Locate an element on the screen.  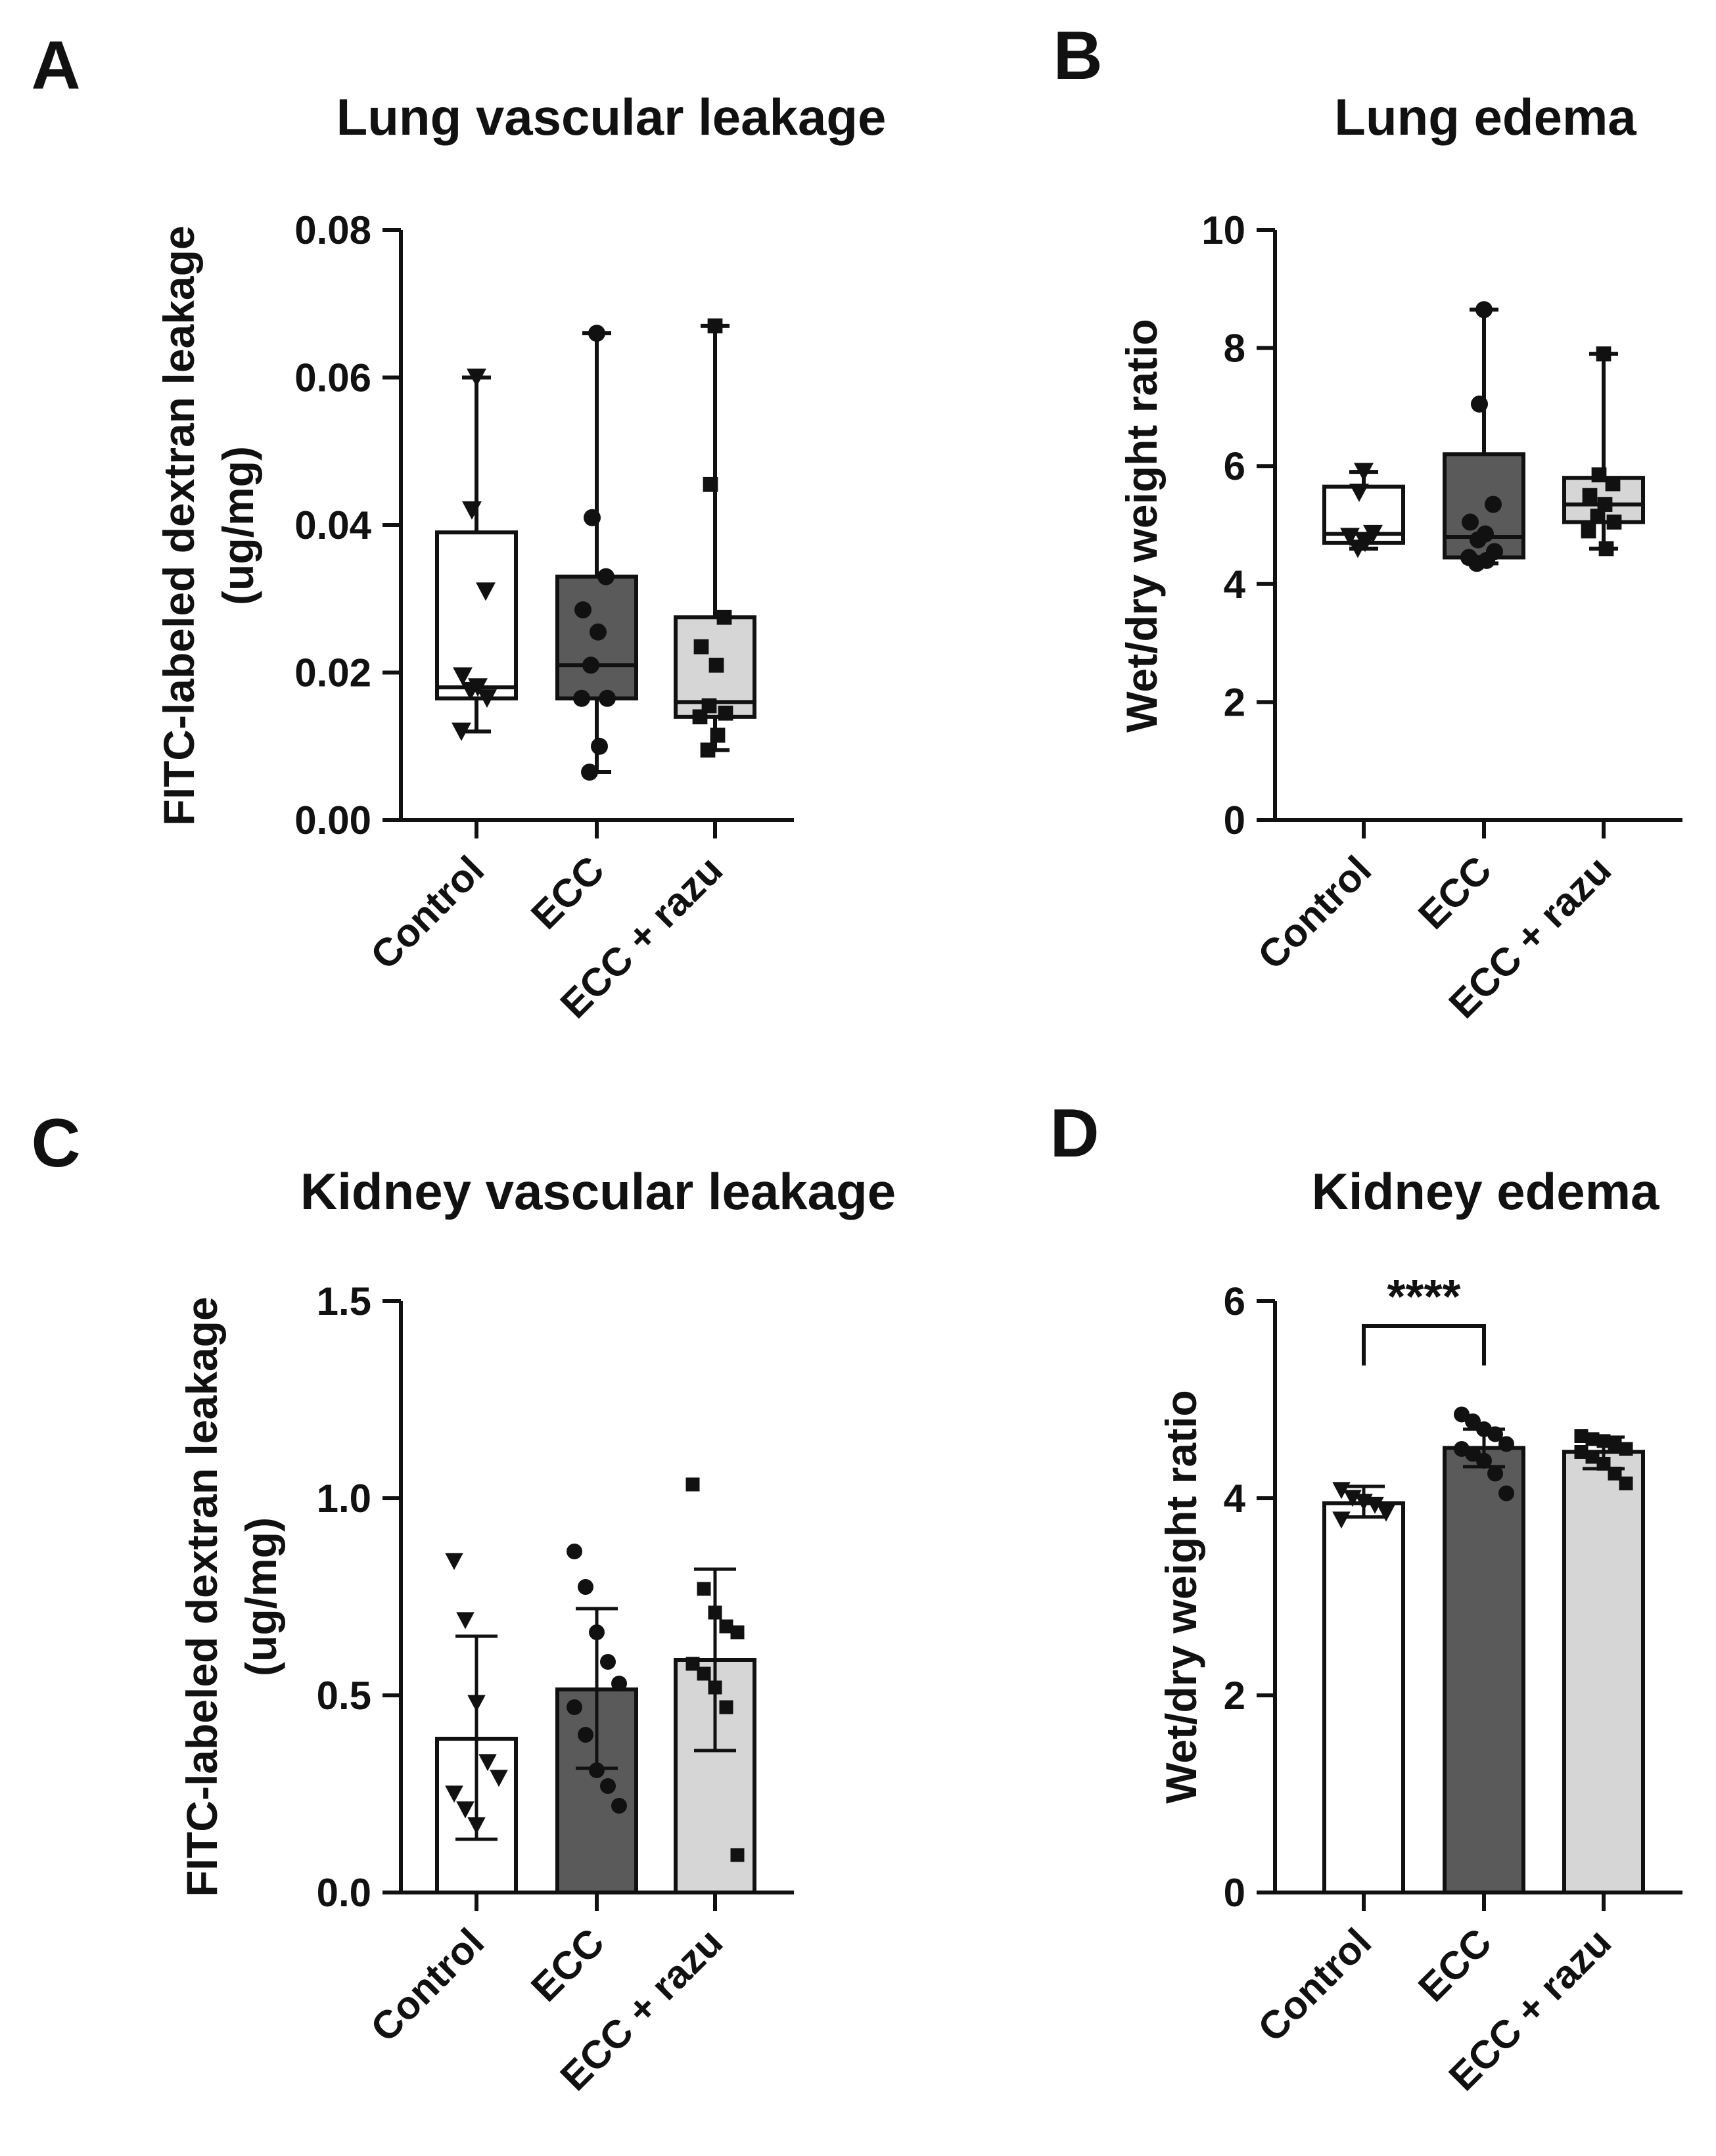
panel-letter-b: B is located at coordinates (1077, 56).